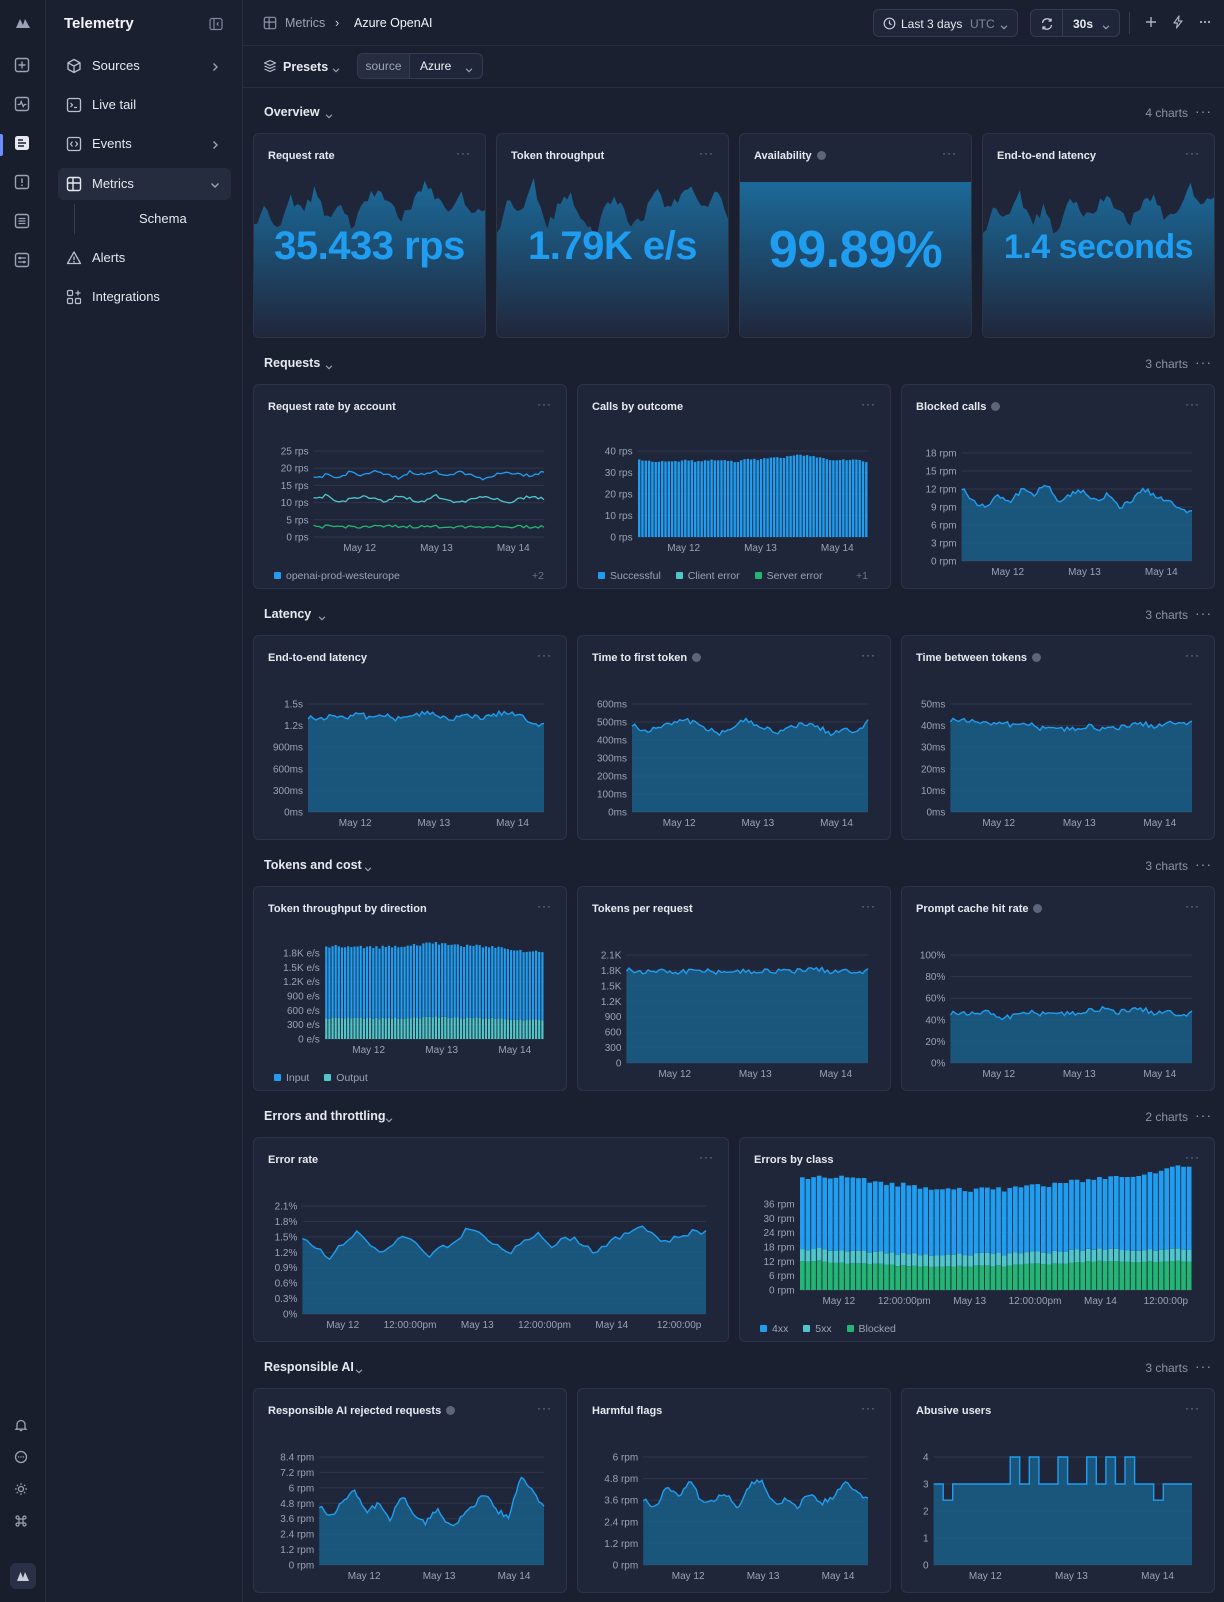  What do you see at coordinates (23, 66) in the screenshot?
I see `new-tab-icon` at bounding box center [23, 66].